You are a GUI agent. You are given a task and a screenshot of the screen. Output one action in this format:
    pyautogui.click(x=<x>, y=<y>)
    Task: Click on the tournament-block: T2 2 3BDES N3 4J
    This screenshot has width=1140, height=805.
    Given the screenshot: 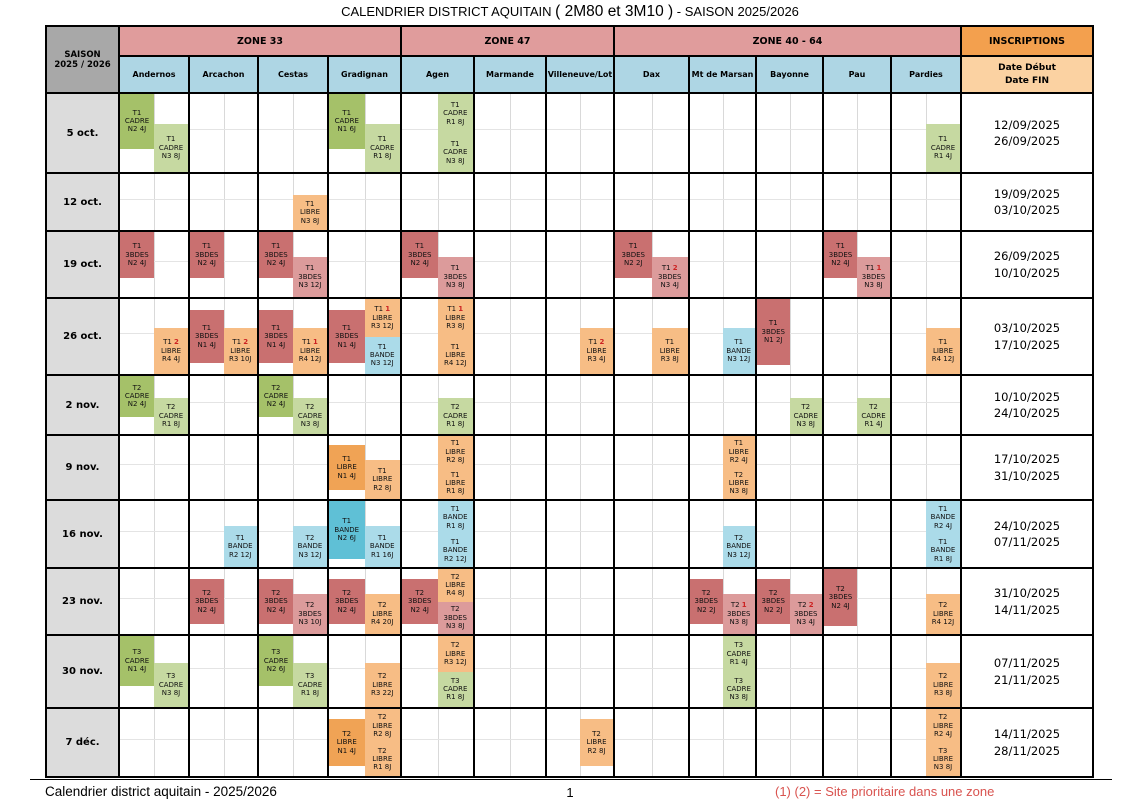 What is the action you would take?
    pyautogui.click(x=805, y=613)
    